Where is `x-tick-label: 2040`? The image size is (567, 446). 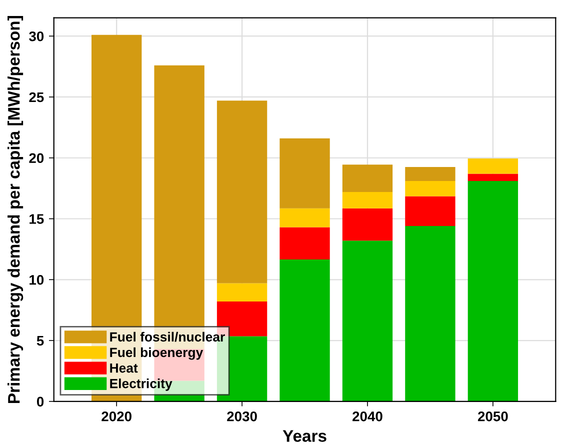 x-tick-label: 2040 is located at coordinates (367, 416).